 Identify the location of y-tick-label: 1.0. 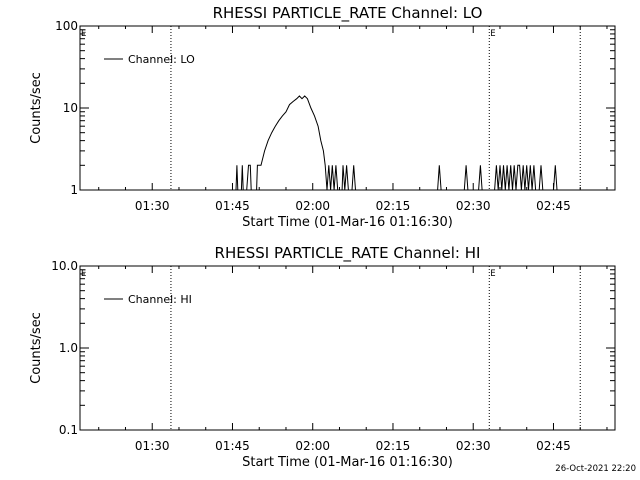
(68, 348).